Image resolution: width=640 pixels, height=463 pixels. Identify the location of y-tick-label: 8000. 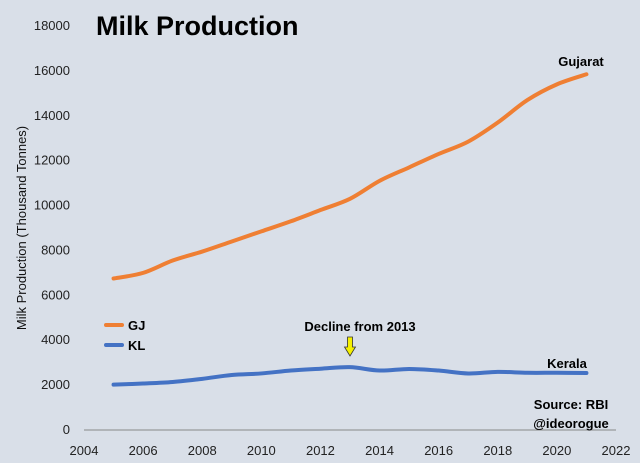
(55, 249).